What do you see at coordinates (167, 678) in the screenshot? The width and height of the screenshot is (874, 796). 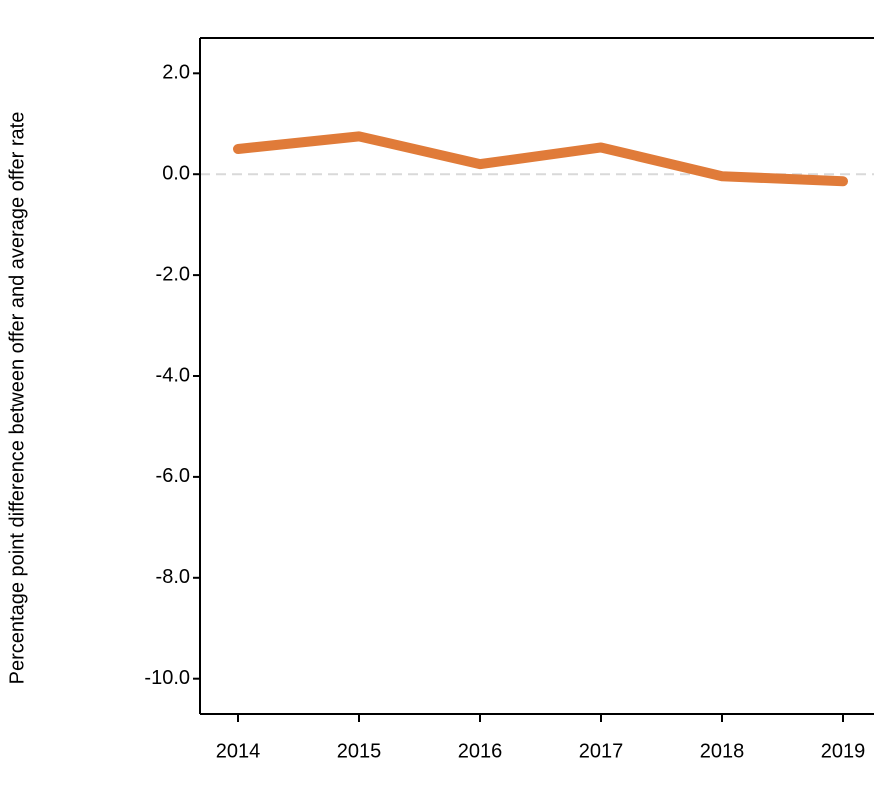 I see `y-tick-label: -10.0` at bounding box center [167, 678].